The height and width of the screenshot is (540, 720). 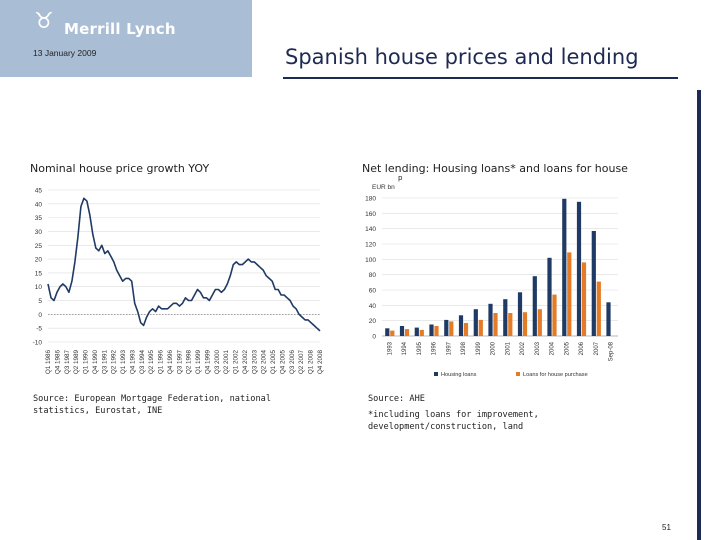 I want to click on y-axis-unit: EUR bn, so click(x=383, y=187).